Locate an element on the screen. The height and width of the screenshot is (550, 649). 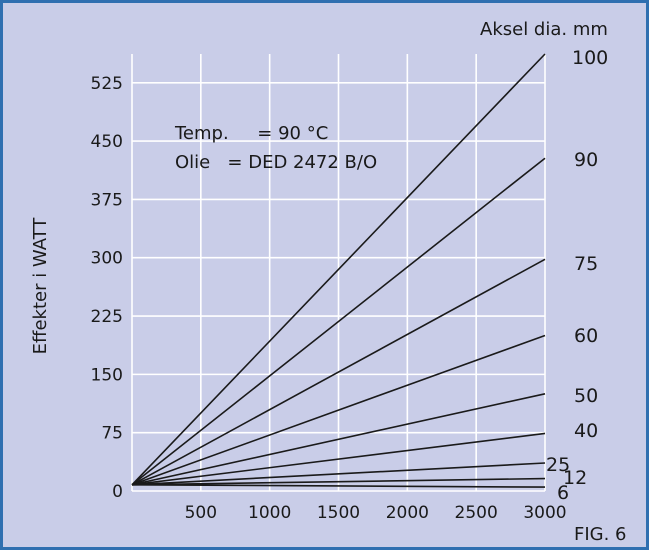
series-label-100: 100 is located at coordinates (590, 58).